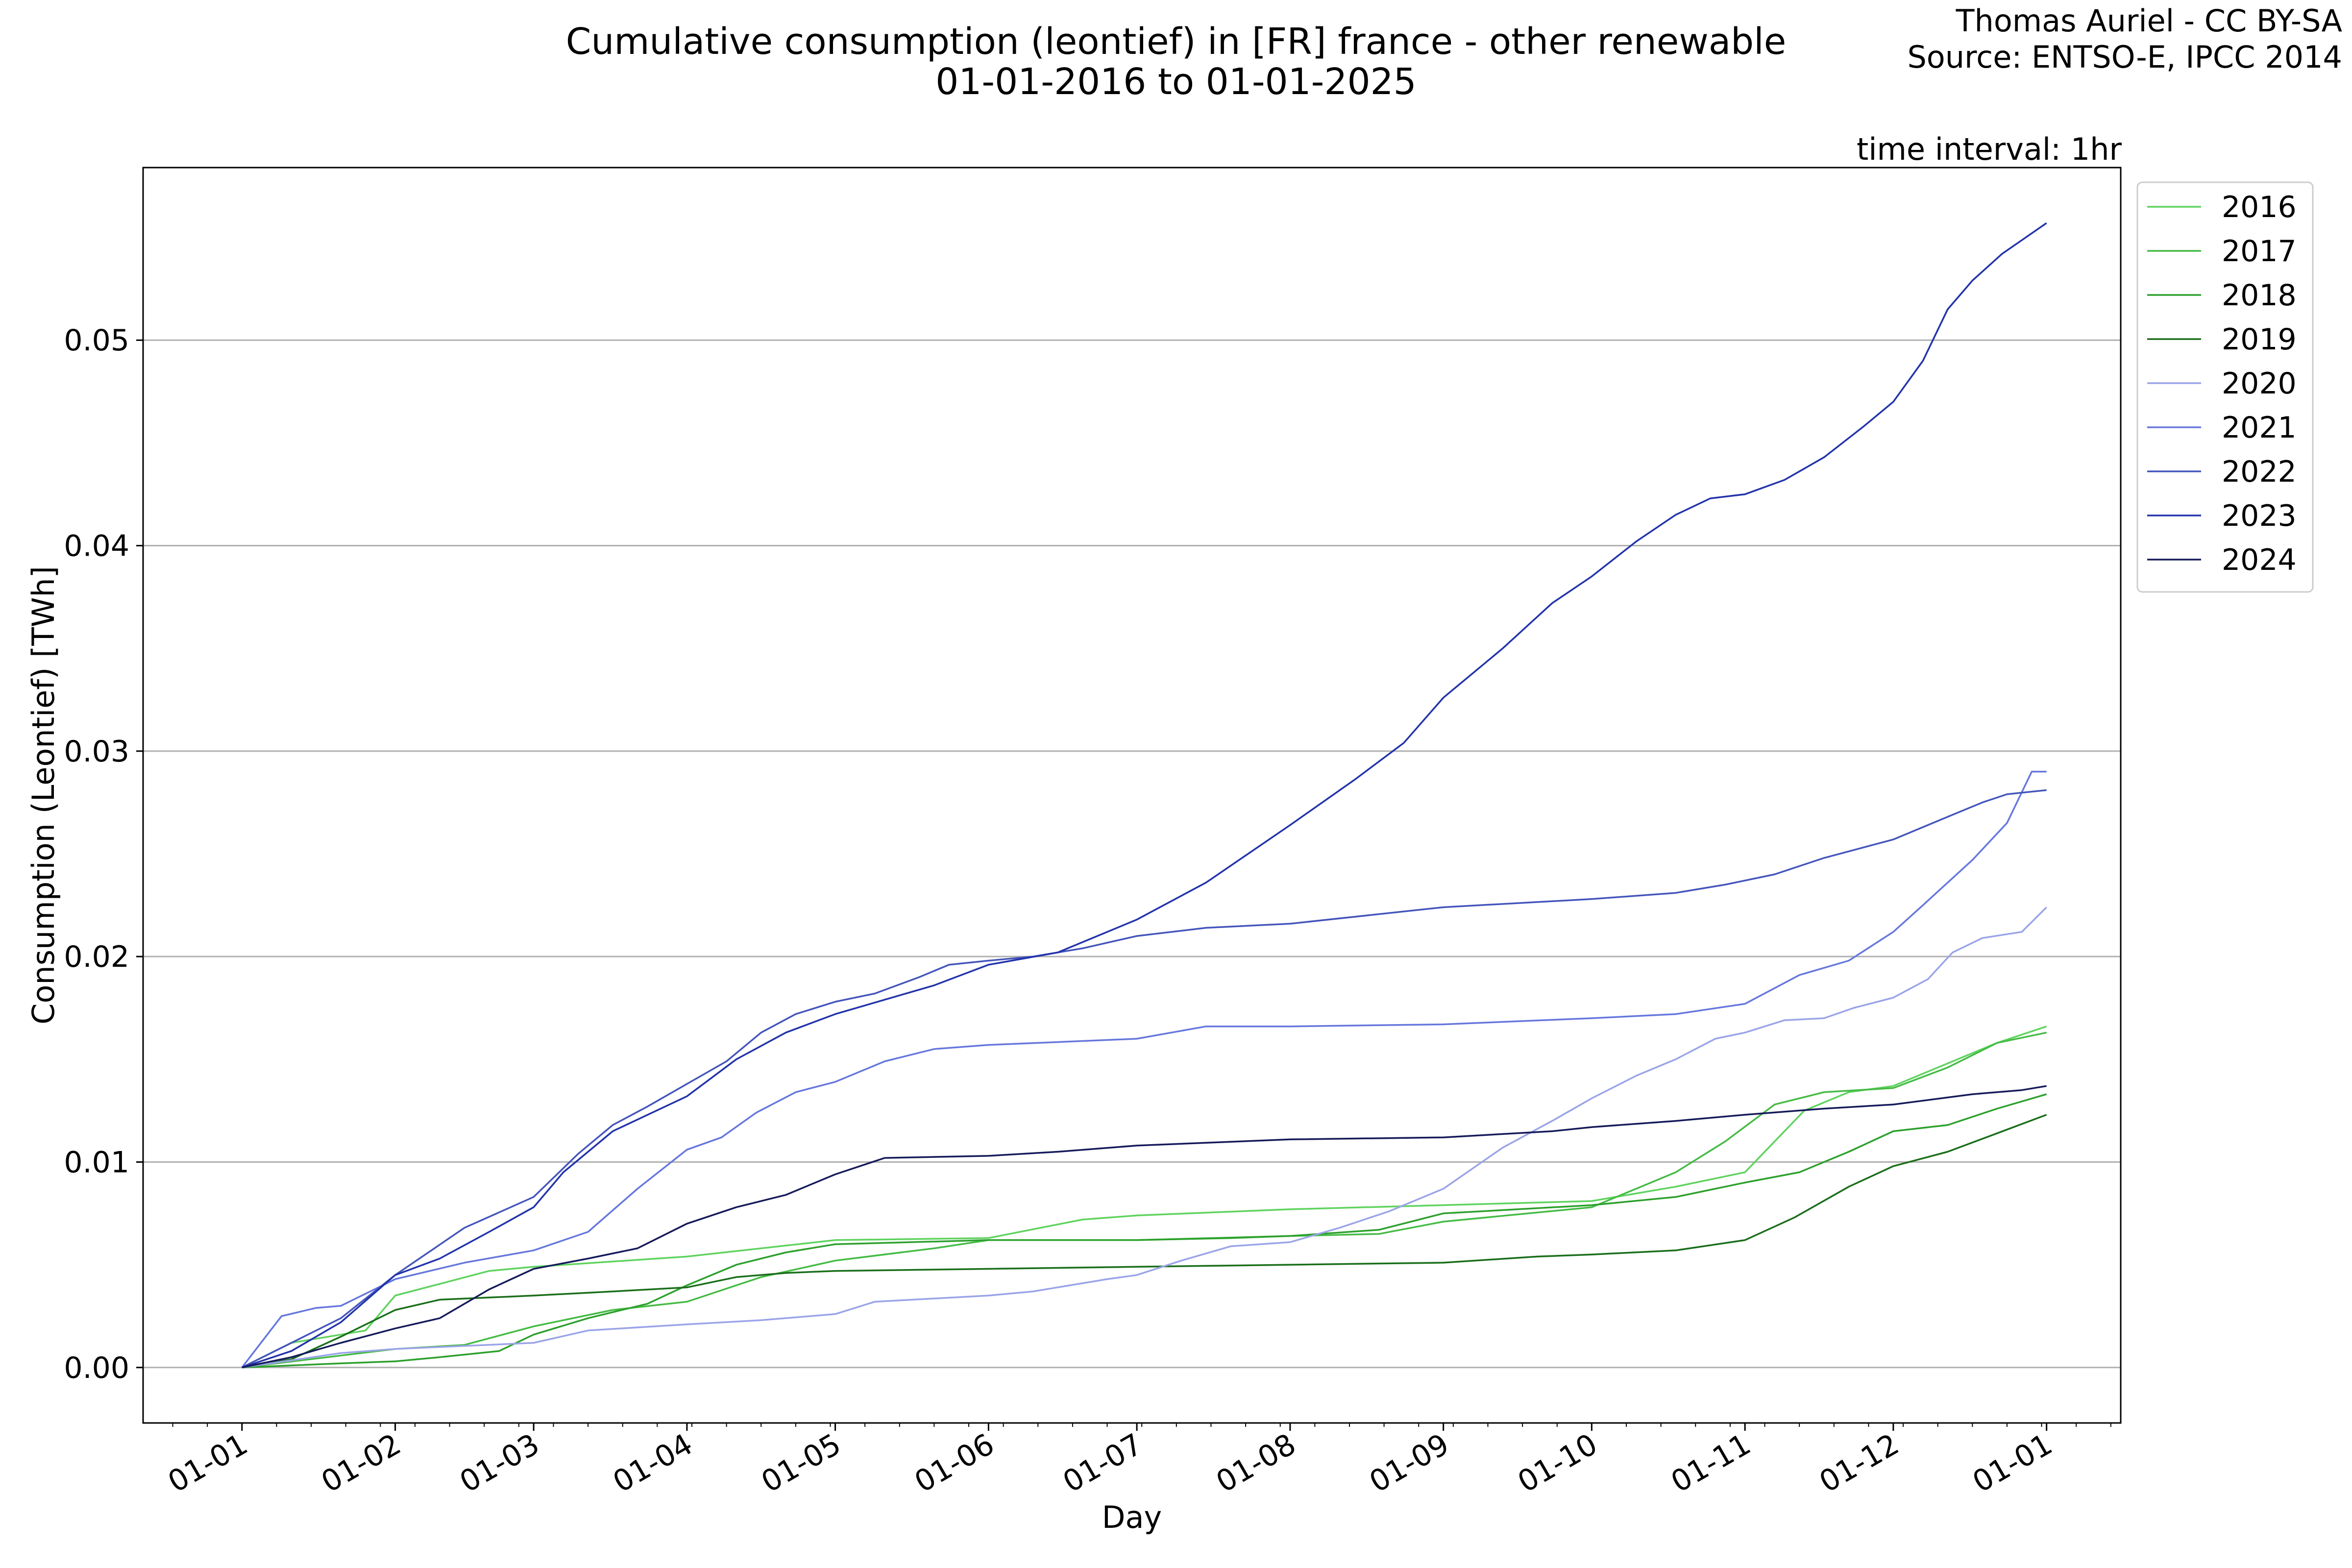 The image size is (2352, 1568). I want to click on legend-label-2019: 2019, so click(2259, 339).